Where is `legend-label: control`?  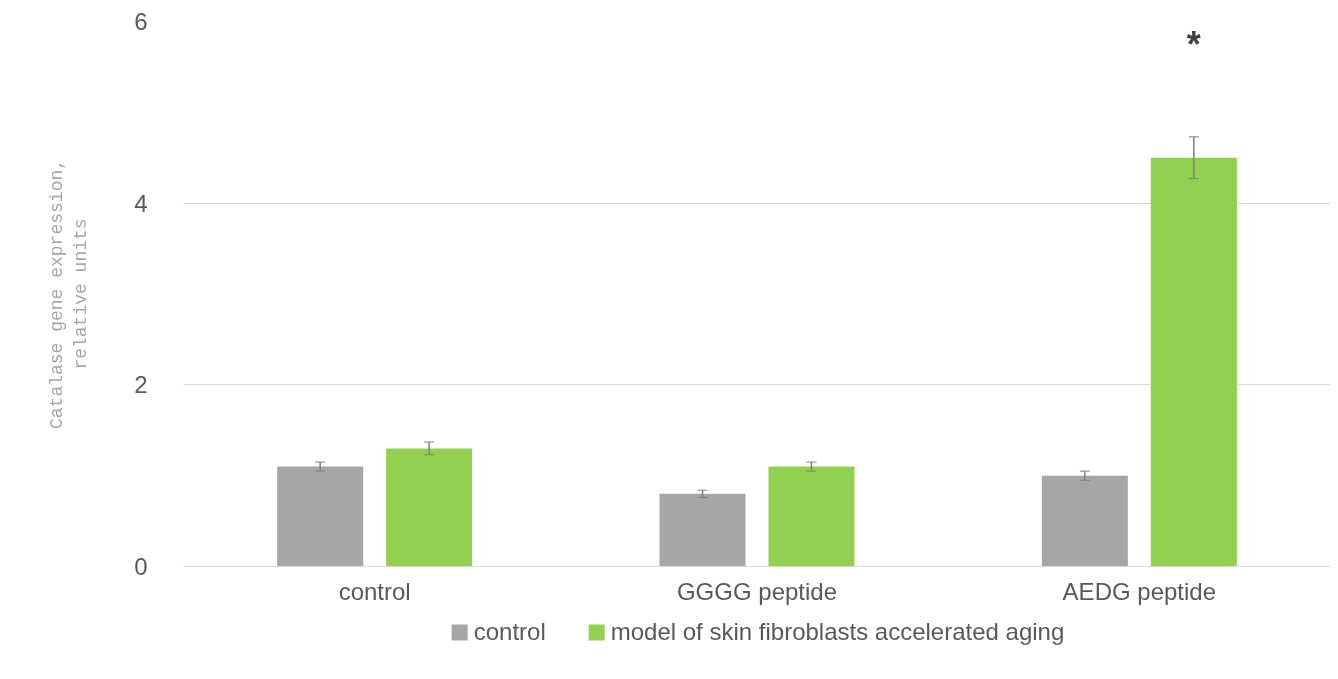 legend-label: control is located at coordinates (509, 632).